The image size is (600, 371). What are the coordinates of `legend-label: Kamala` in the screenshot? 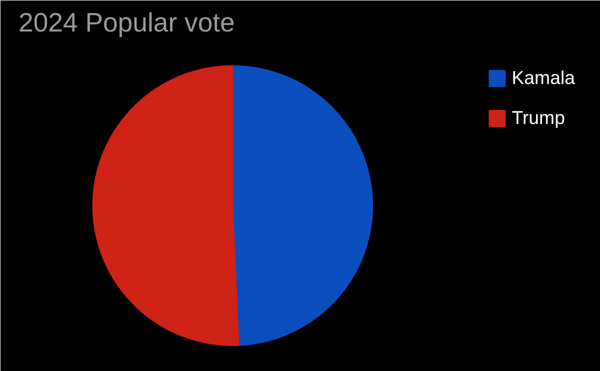 It's located at (543, 78).